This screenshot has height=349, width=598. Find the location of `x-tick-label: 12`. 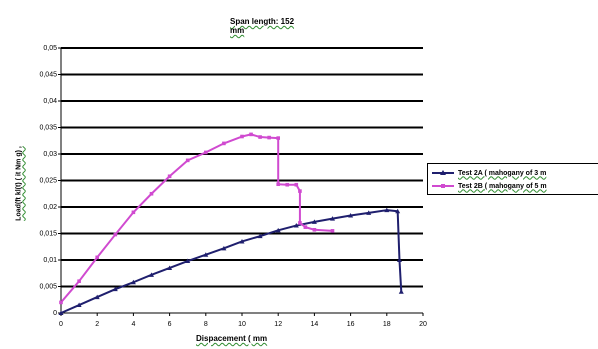

x-tick-label: 12 is located at coordinates (278, 324).